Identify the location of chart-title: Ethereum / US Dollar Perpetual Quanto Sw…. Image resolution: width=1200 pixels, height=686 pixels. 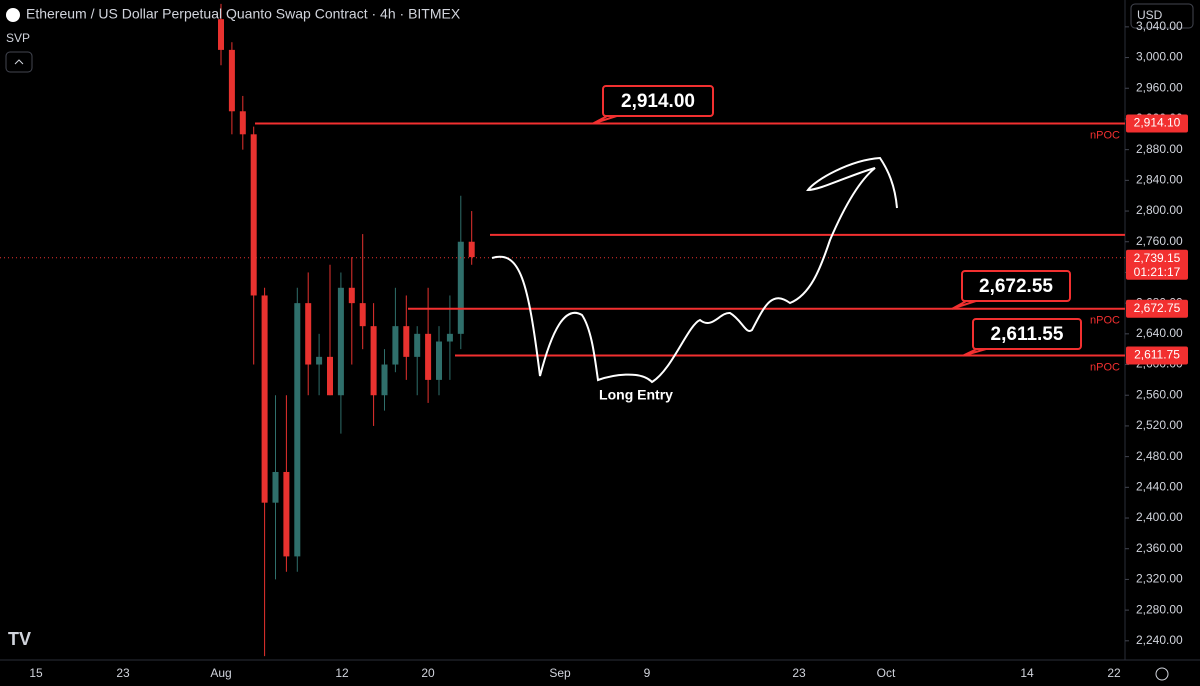
(243, 14).